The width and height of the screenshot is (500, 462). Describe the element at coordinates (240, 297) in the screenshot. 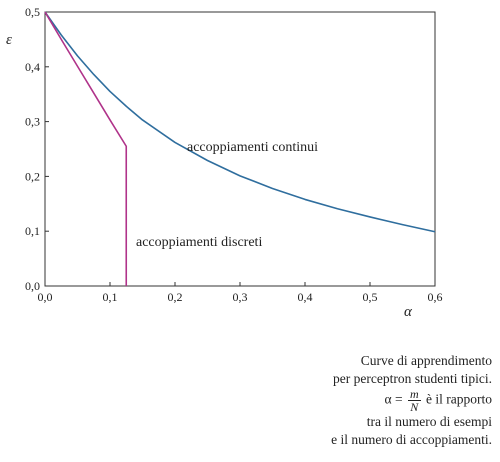

I see `x-tick-label: 0,3` at that location.